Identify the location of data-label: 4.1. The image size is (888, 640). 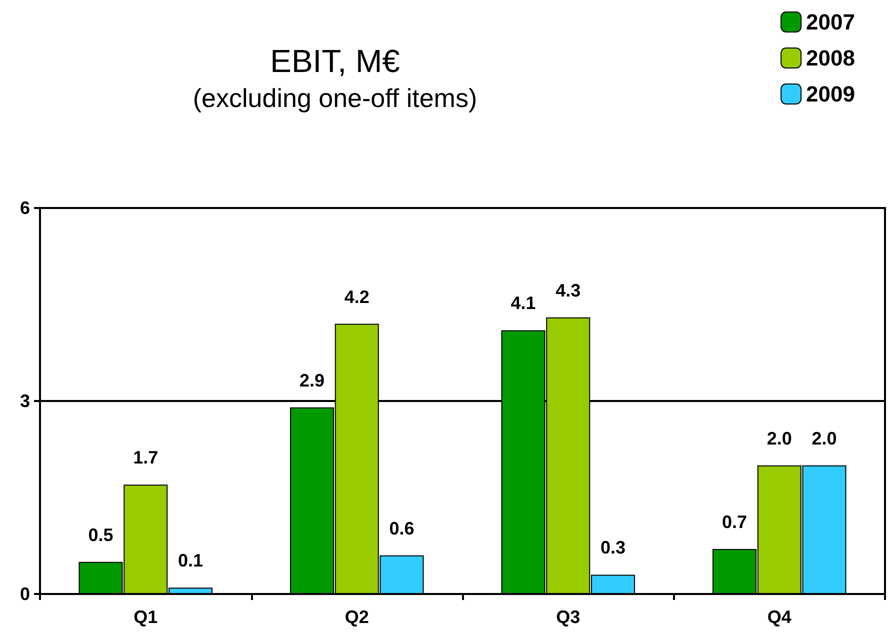
(523, 303).